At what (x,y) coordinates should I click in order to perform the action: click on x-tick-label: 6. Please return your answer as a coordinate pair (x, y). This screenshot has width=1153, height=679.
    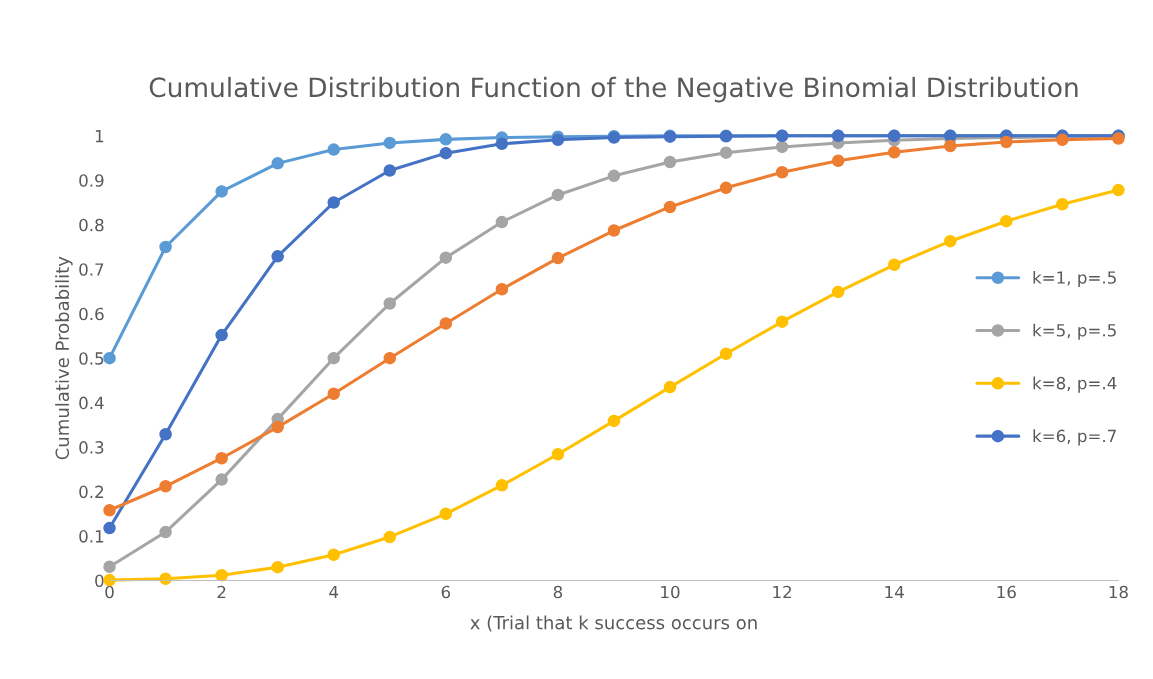
    Looking at the image, I should click on (446, 592).